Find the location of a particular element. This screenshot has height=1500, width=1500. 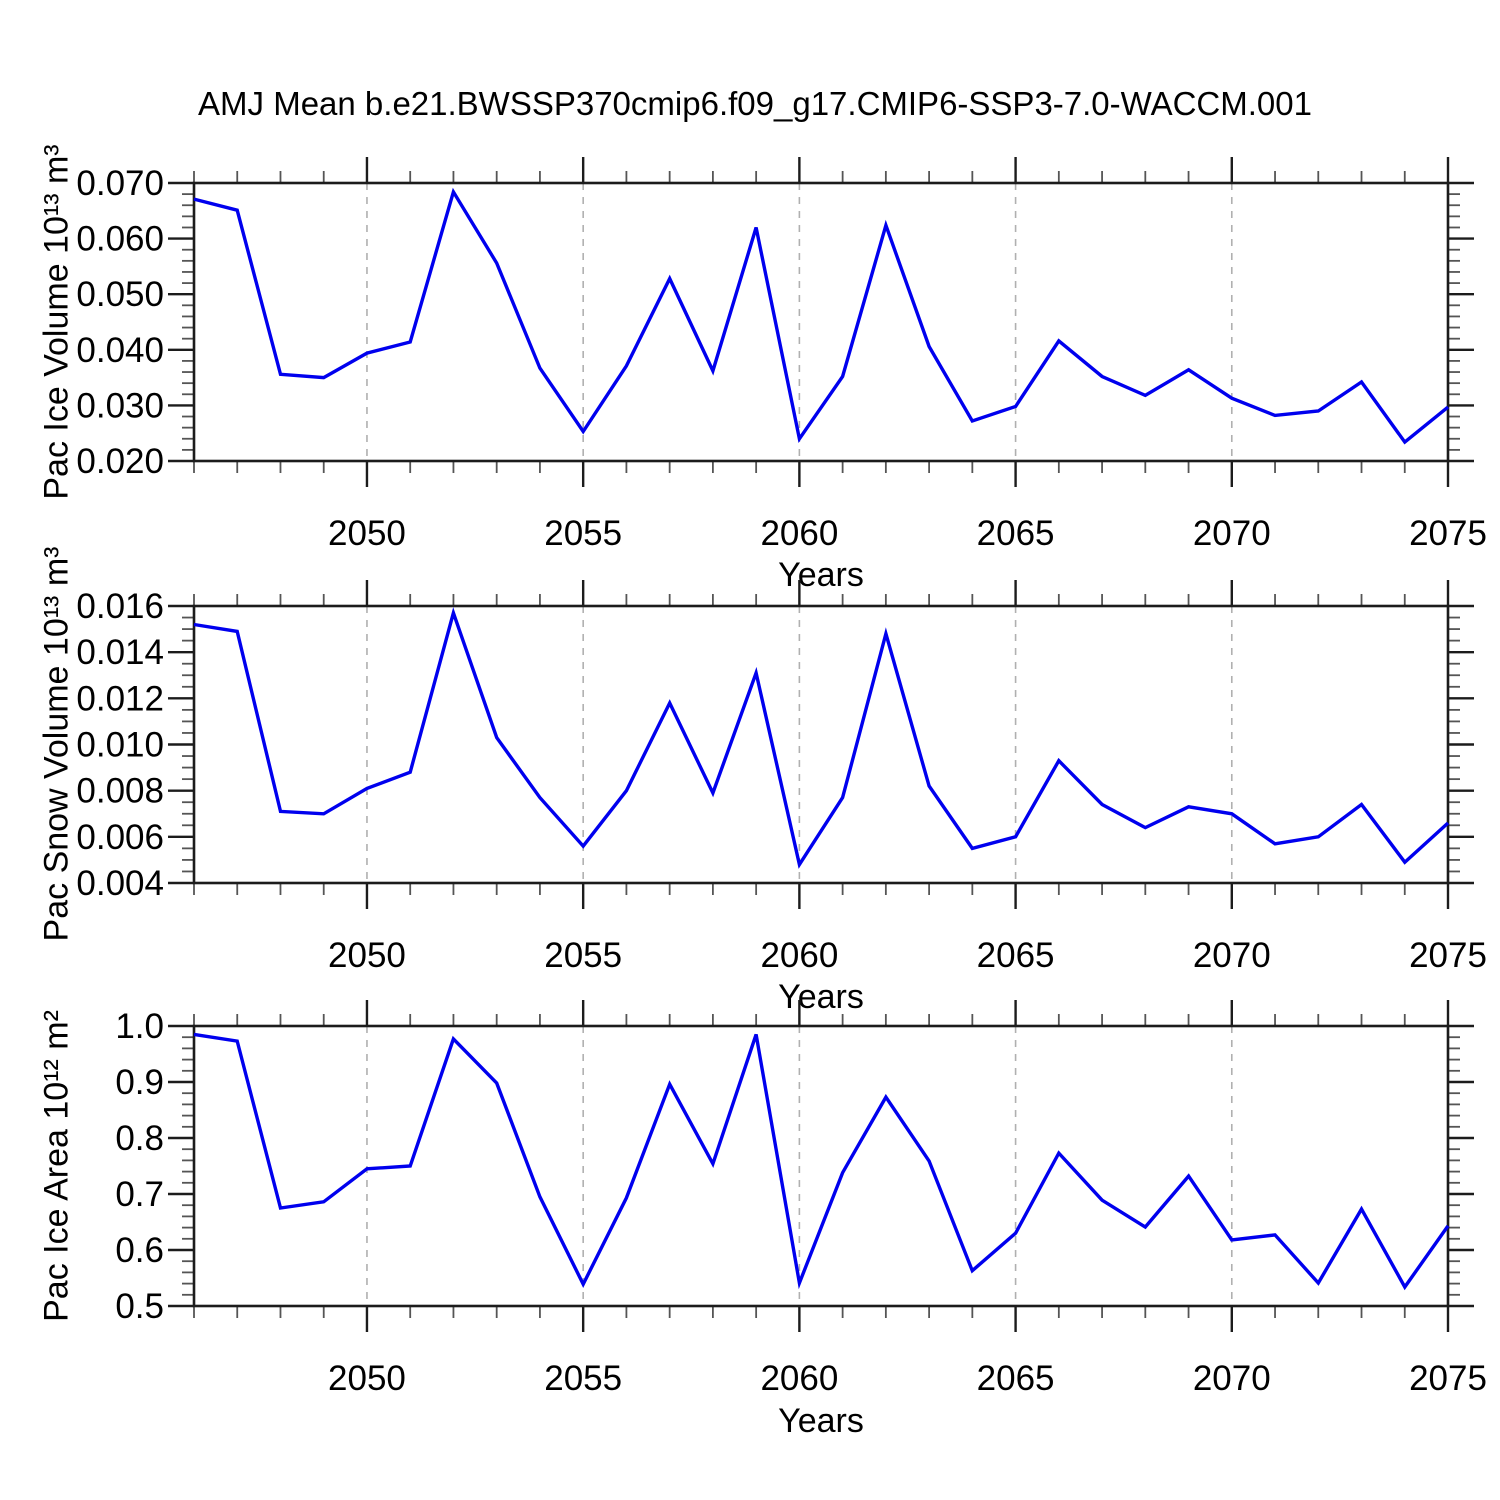

svg-text: 0.016 is located at coordinates (120, 606).